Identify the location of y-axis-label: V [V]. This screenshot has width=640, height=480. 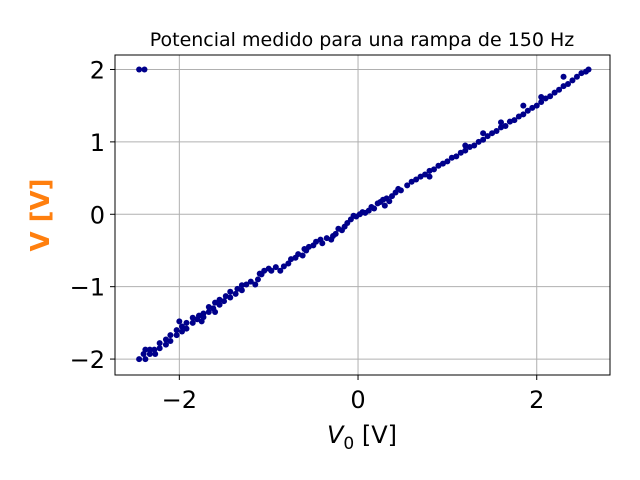
(41, 214).